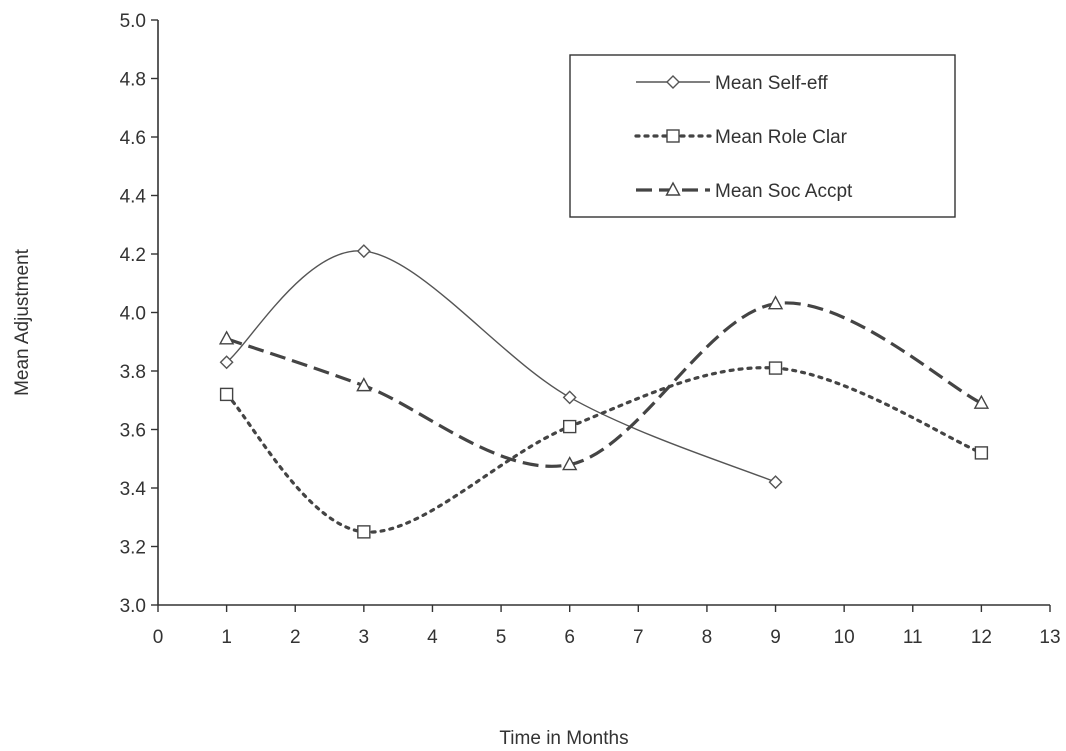 The height and width of the screenshot is (751, 1066). What do you see at coordinates (844, 637) in the screenshot?
I see `x-tick-label: 10` at bounding box center [844, 637].